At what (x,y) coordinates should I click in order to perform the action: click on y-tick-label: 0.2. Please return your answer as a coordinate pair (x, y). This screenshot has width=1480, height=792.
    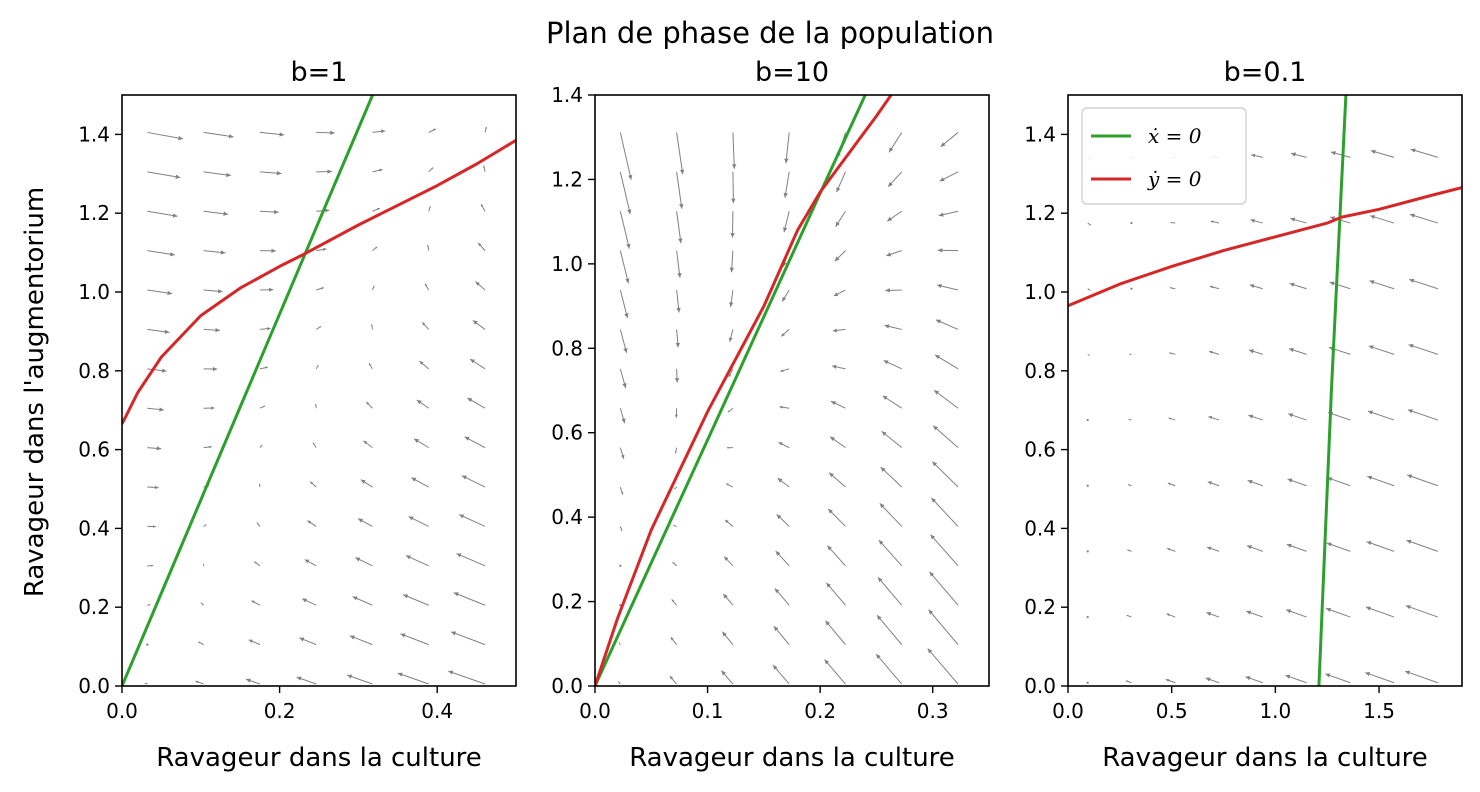
    Looking at the image, I should click on (567, 602).